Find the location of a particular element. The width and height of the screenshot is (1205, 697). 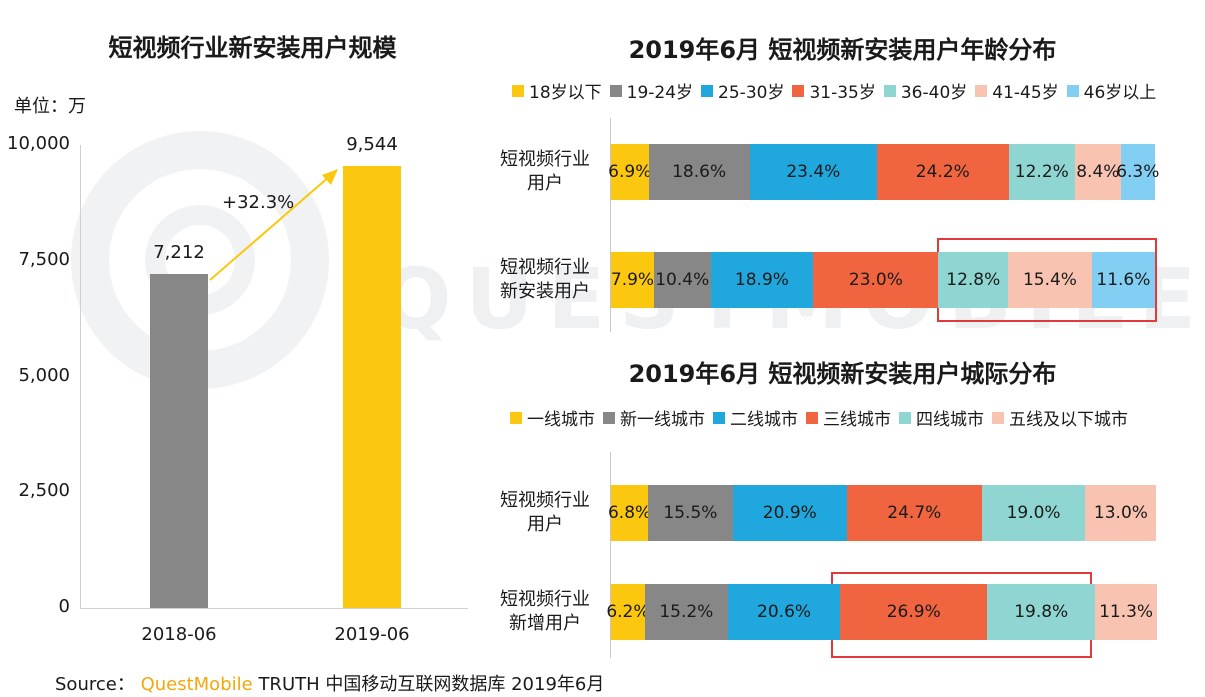

legend-label: 46岁以上 is located at coordinates (1120, 93).